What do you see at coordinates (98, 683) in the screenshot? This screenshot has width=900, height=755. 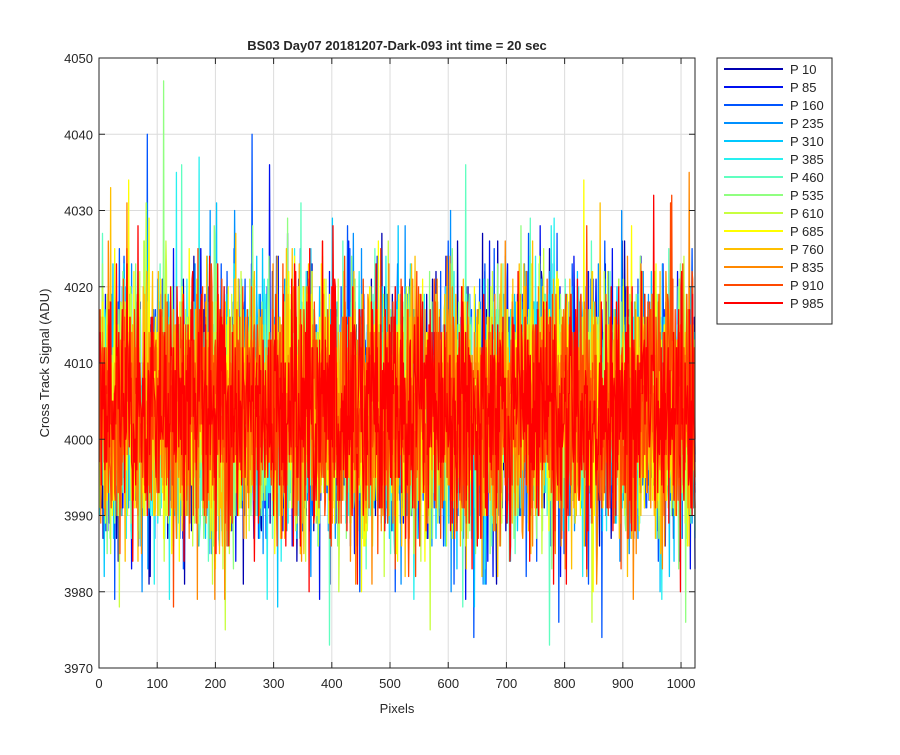 I see `x-tick-label: 0` at bounding box center [98, 683].